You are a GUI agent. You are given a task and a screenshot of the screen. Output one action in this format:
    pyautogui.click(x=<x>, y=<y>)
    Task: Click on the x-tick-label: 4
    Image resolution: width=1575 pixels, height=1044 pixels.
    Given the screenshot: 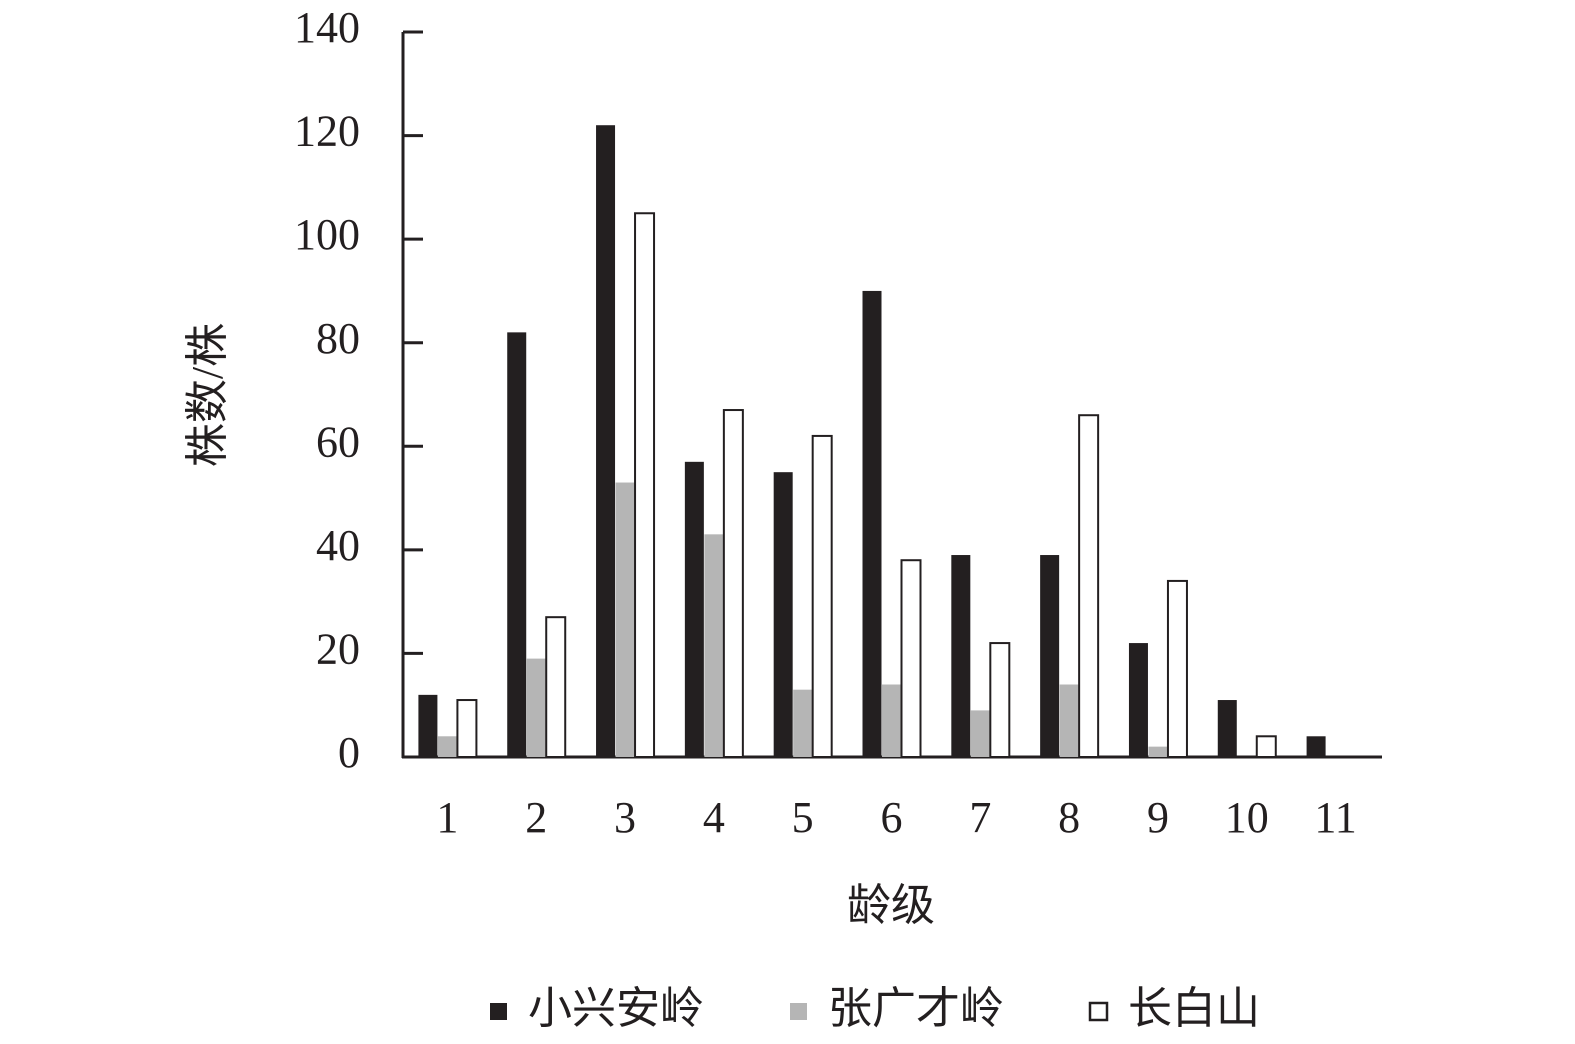 What is the action you would take?
    pyautogui.click(x=714, y=817)
    